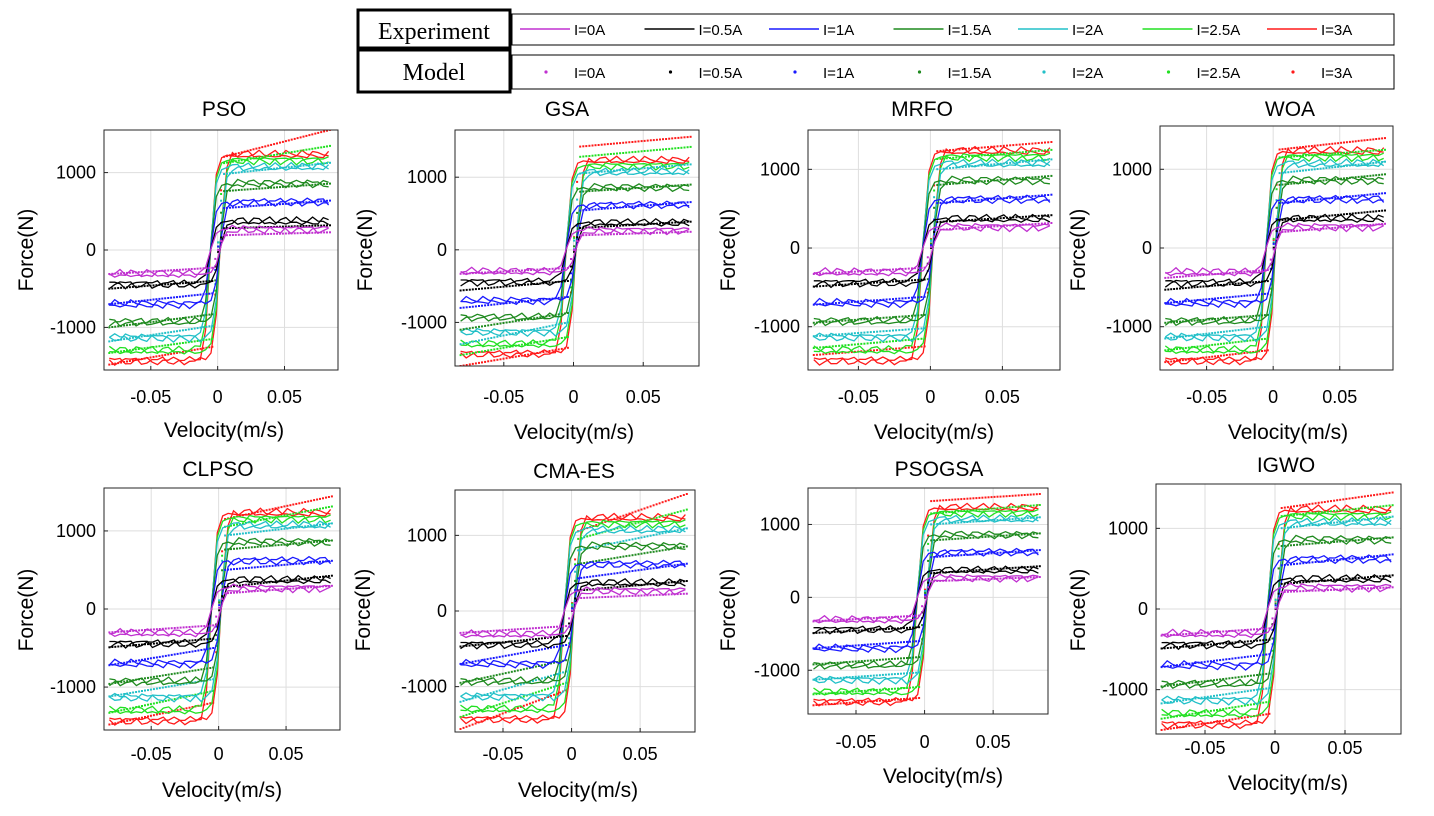 This screenshot has height=816, width=1434. I want to click on experiment-line-i1a-b, so click(1274, 251).